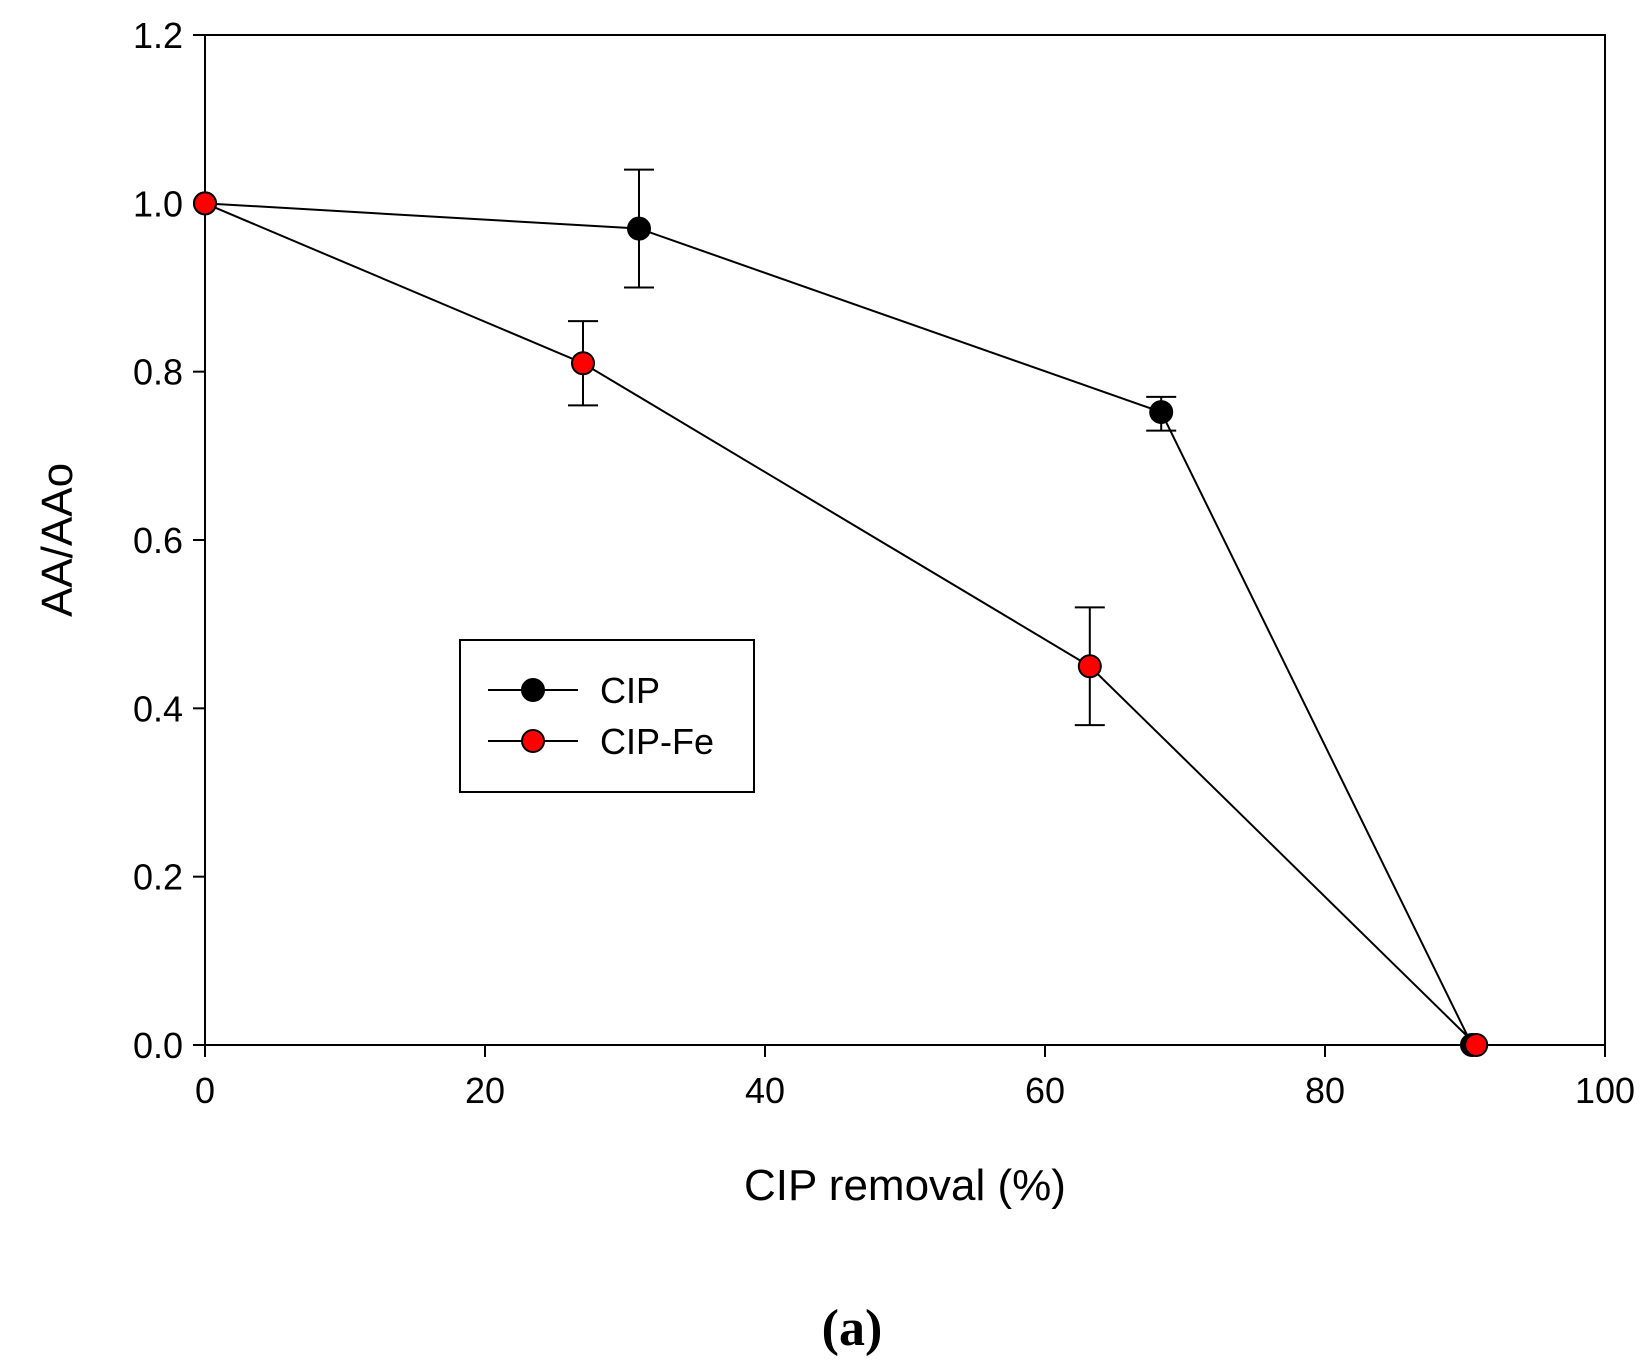  Describe the element at coordinates (158, 708) in the screenshot. I see `y-tick-label: 0.4` at that location.